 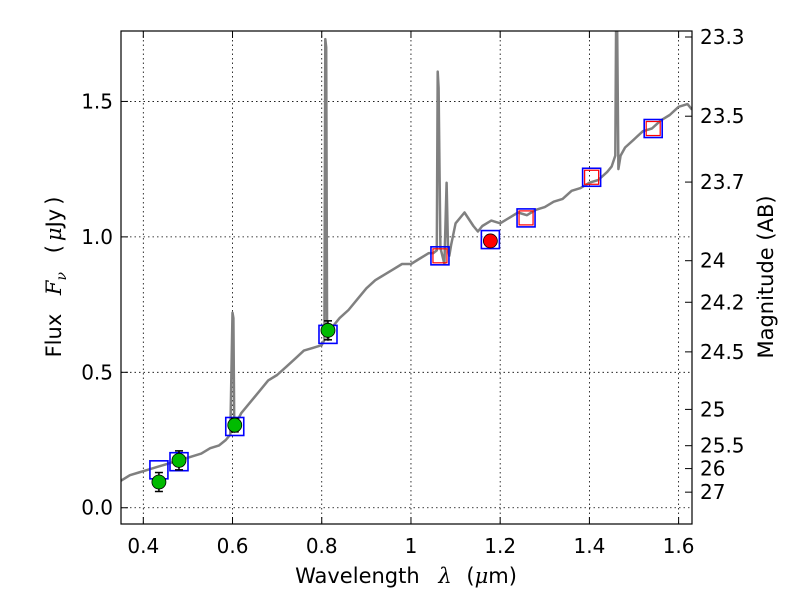 I want to click on magnitude-tick-label: 27, so click(x=712, y=492).